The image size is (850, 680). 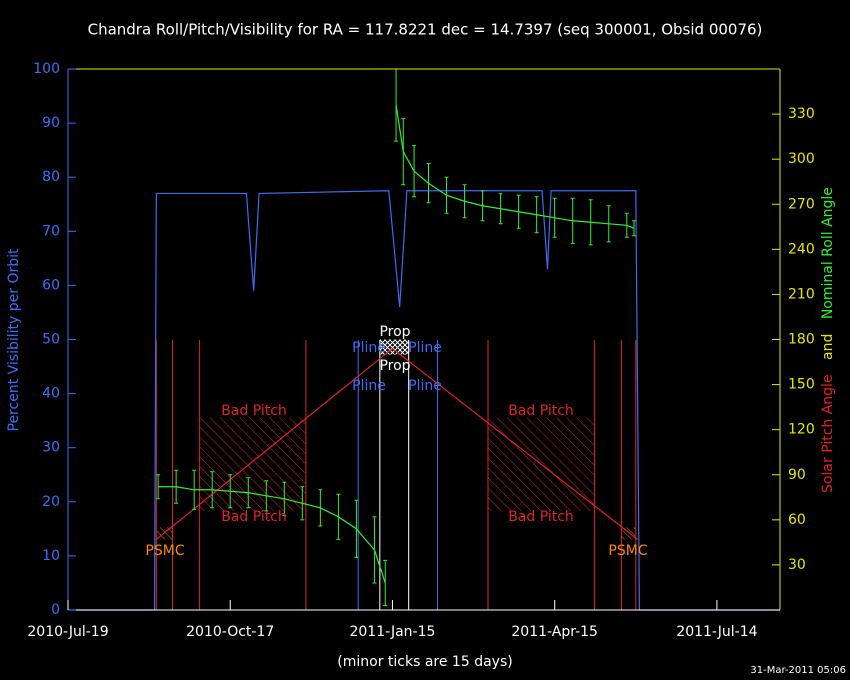 I want to click on y-tick-label: 10, so click(x=51, y=556).